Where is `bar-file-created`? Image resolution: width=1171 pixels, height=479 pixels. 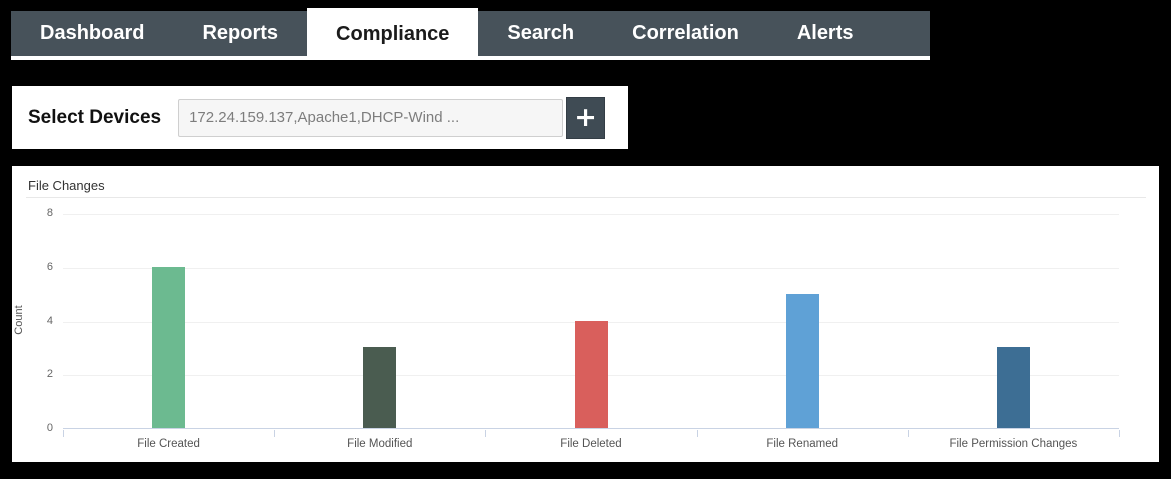
bar-file-created is located at coordinates (169, 347).